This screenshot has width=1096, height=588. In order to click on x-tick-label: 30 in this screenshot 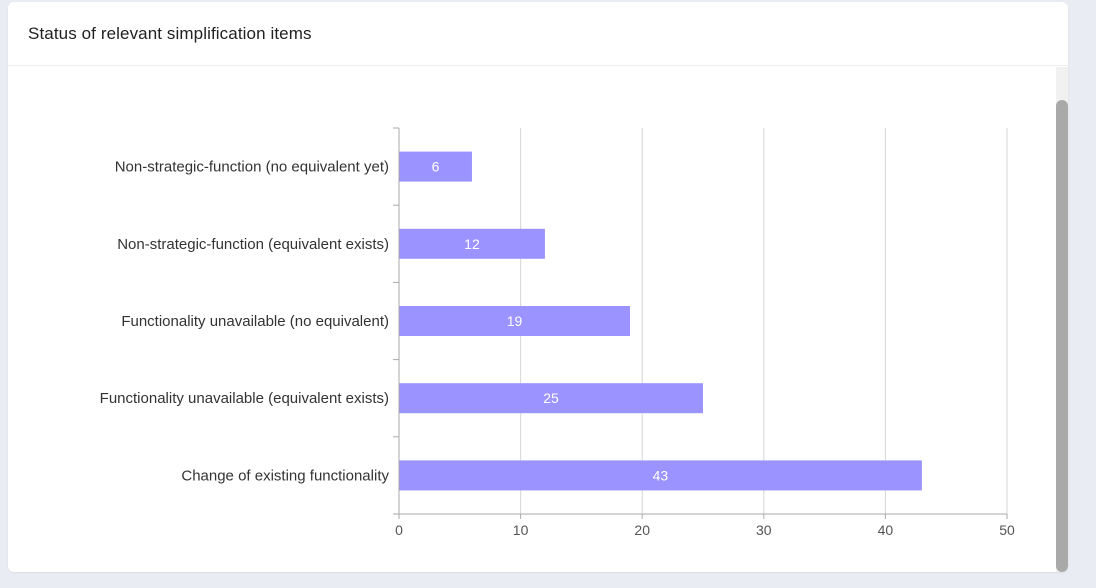, I will do `click(764, 530)`.